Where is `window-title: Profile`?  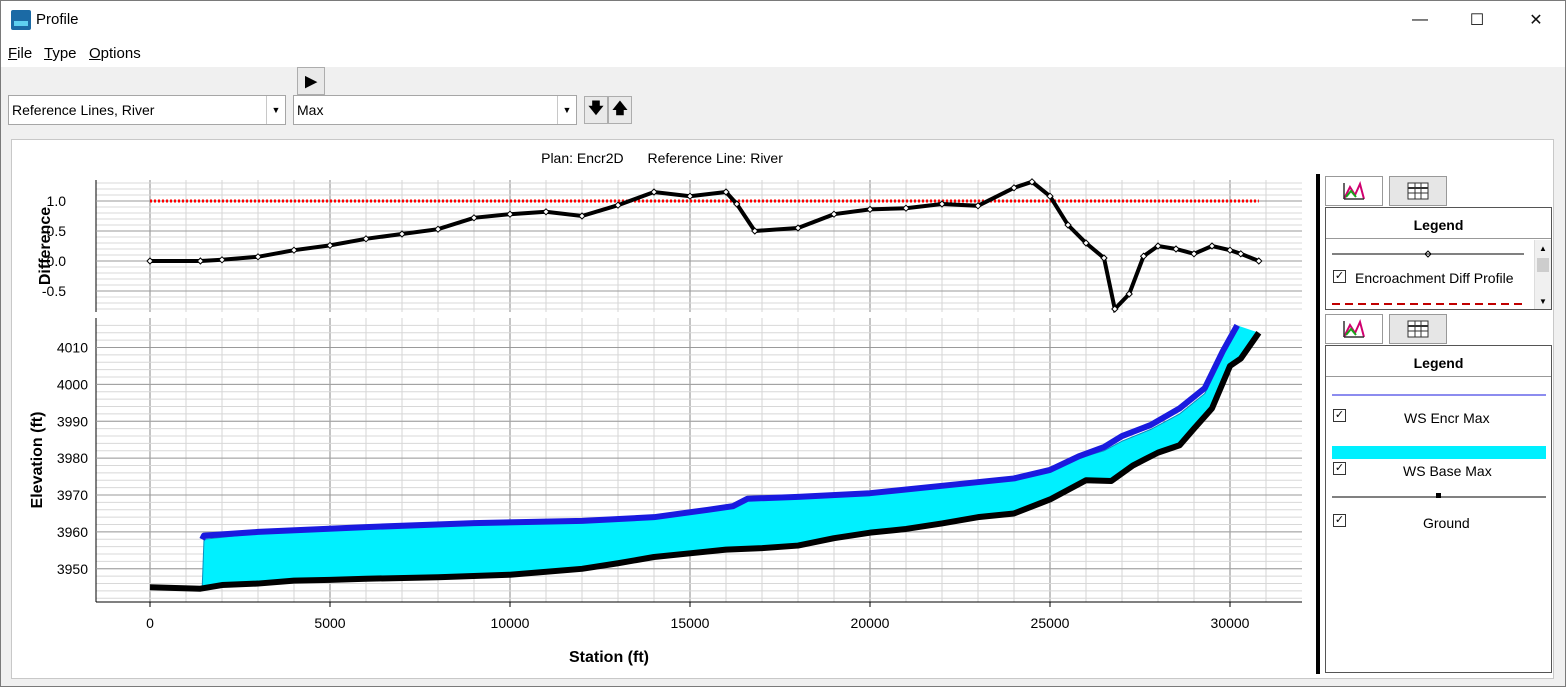 window-title: Profile is located at coordinates (57, 19).